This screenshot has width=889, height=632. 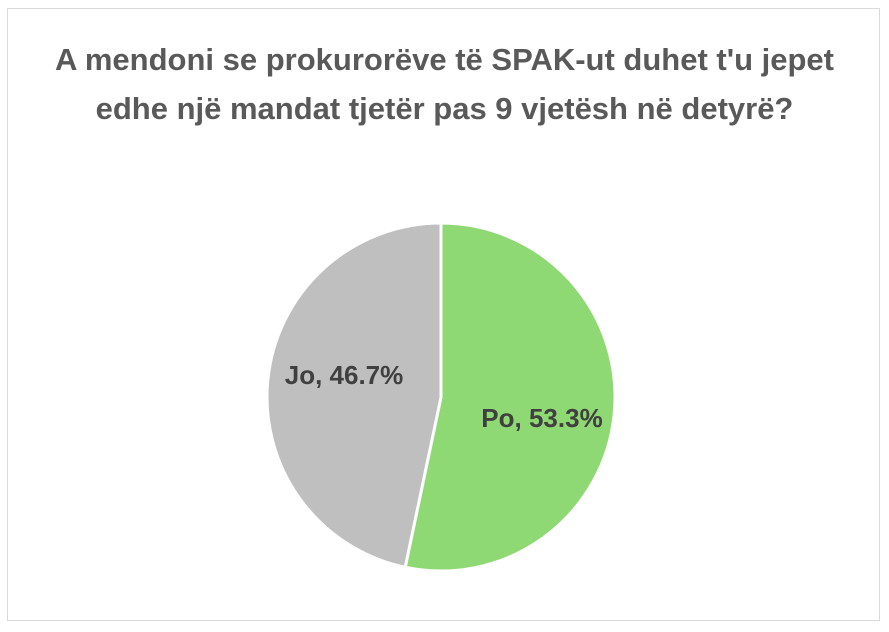 What do you see at coordinates (444, 396) in the screenshot?
I see `pie-data-labels: Po, 53.3% Jo, 46.7%` at bounding box center [444, 396].